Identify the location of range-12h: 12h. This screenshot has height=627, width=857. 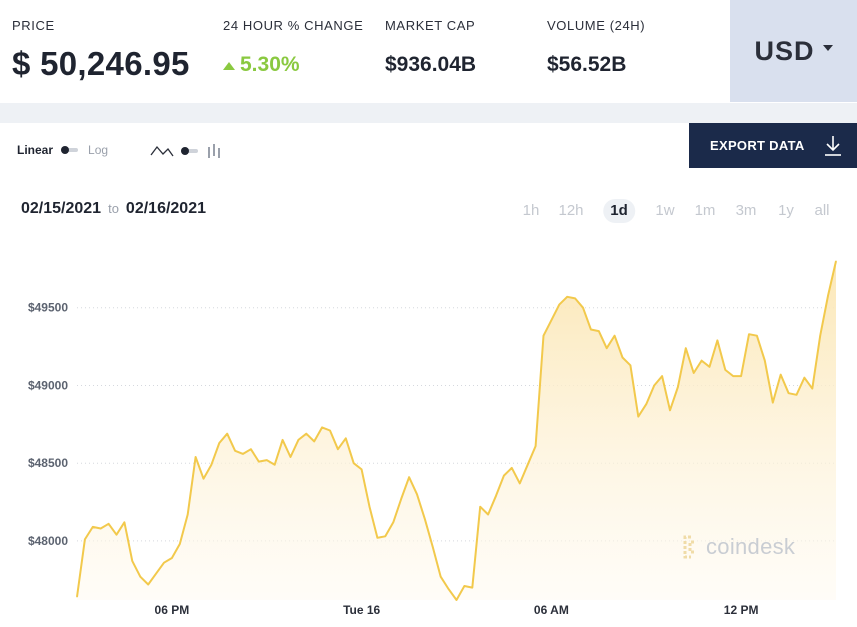
(571, 210).